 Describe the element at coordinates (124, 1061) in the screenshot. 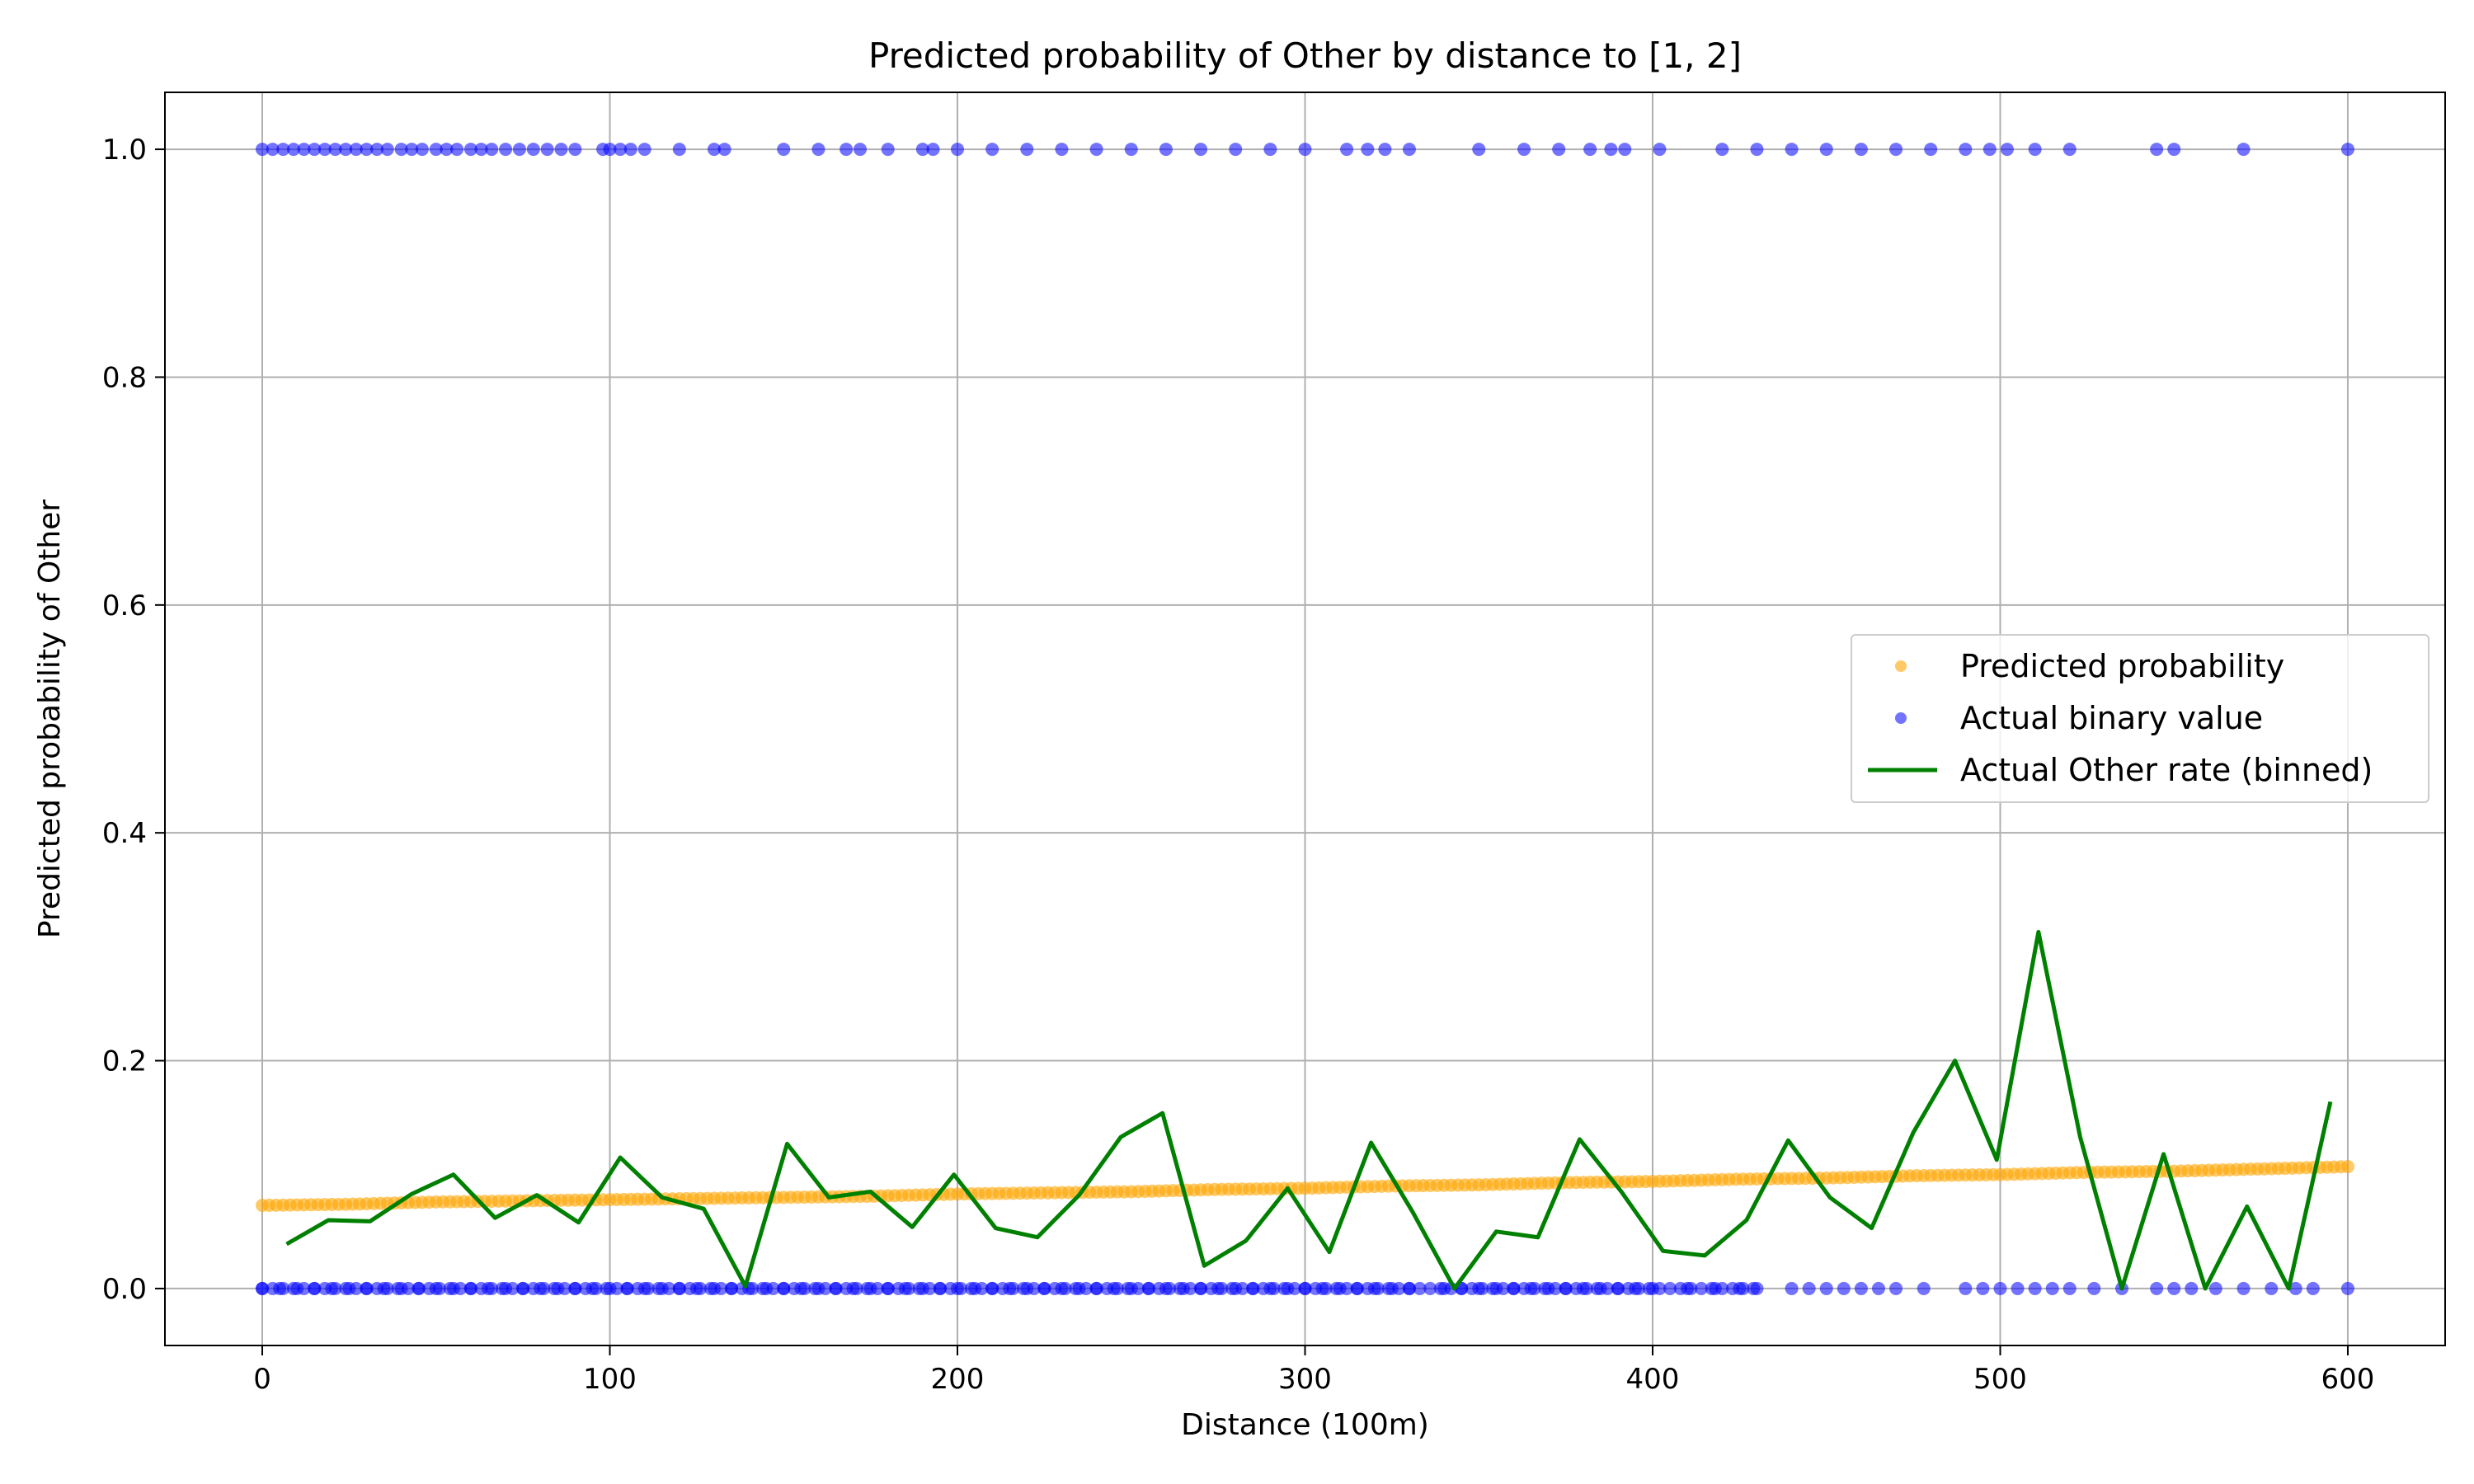

I see `y-tick-label: 0.2` at that location.